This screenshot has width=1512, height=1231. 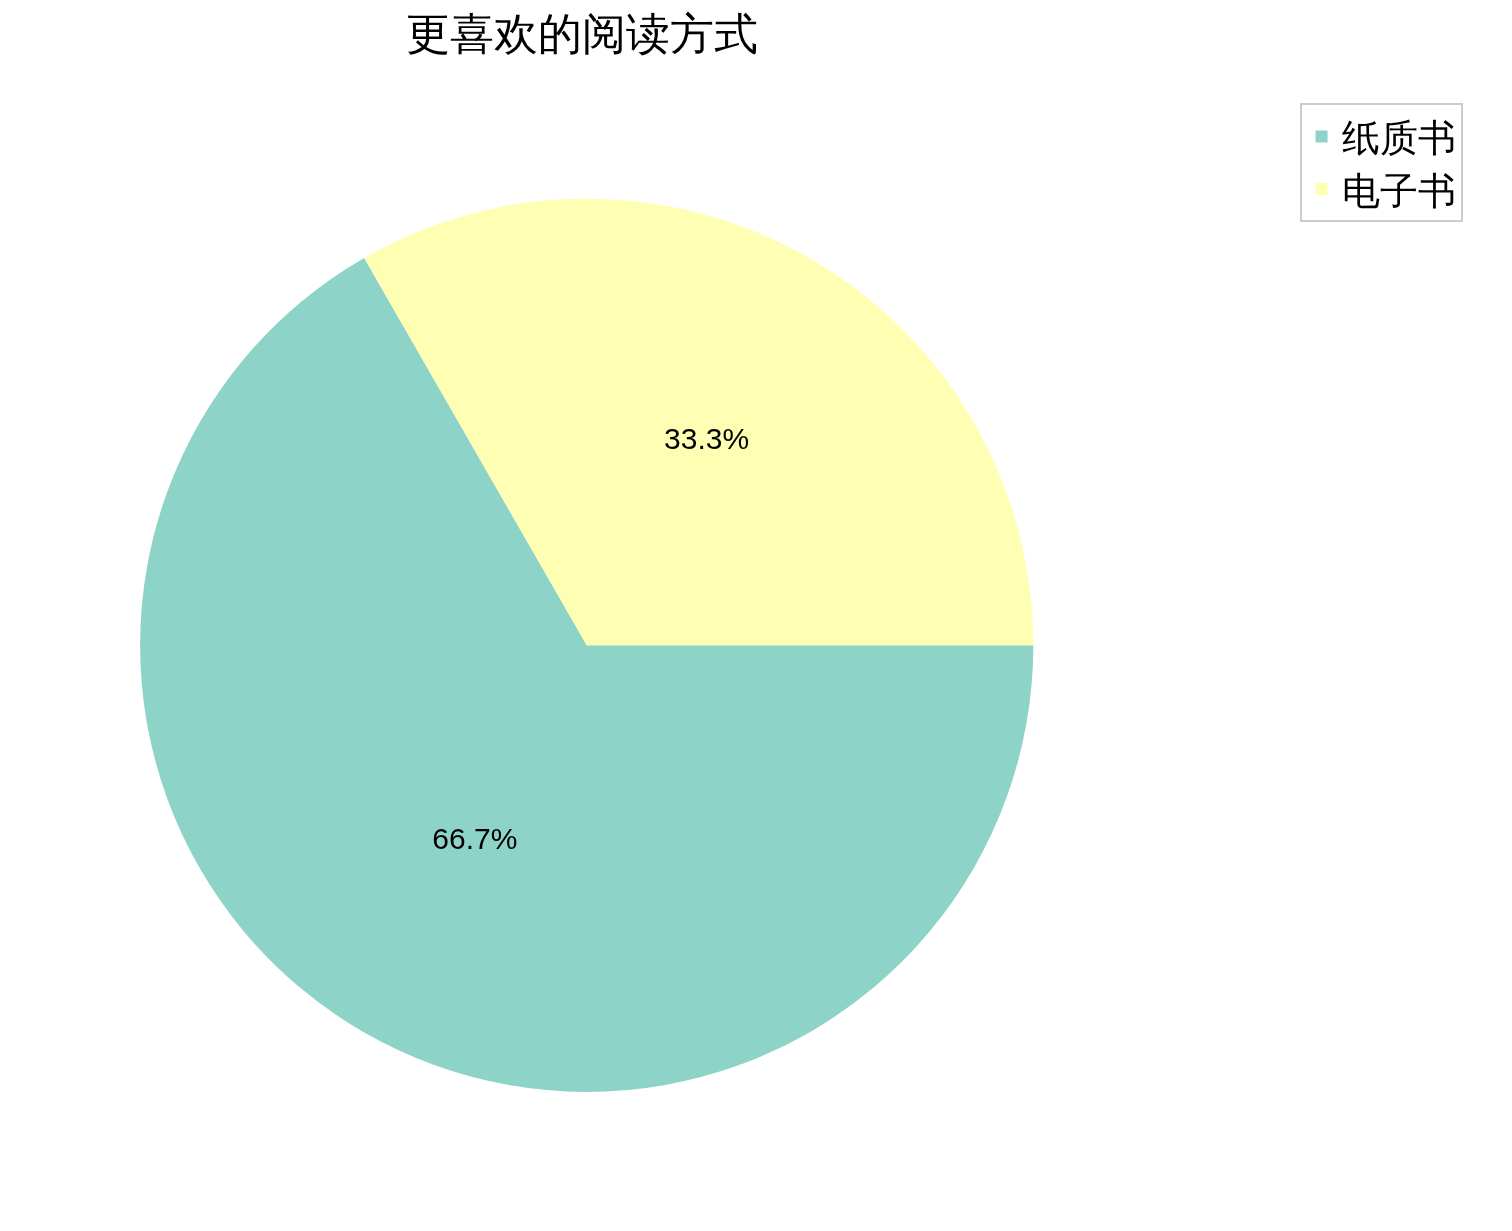 I want to click on data-label: 33.3%, so click(x=707, y=438).